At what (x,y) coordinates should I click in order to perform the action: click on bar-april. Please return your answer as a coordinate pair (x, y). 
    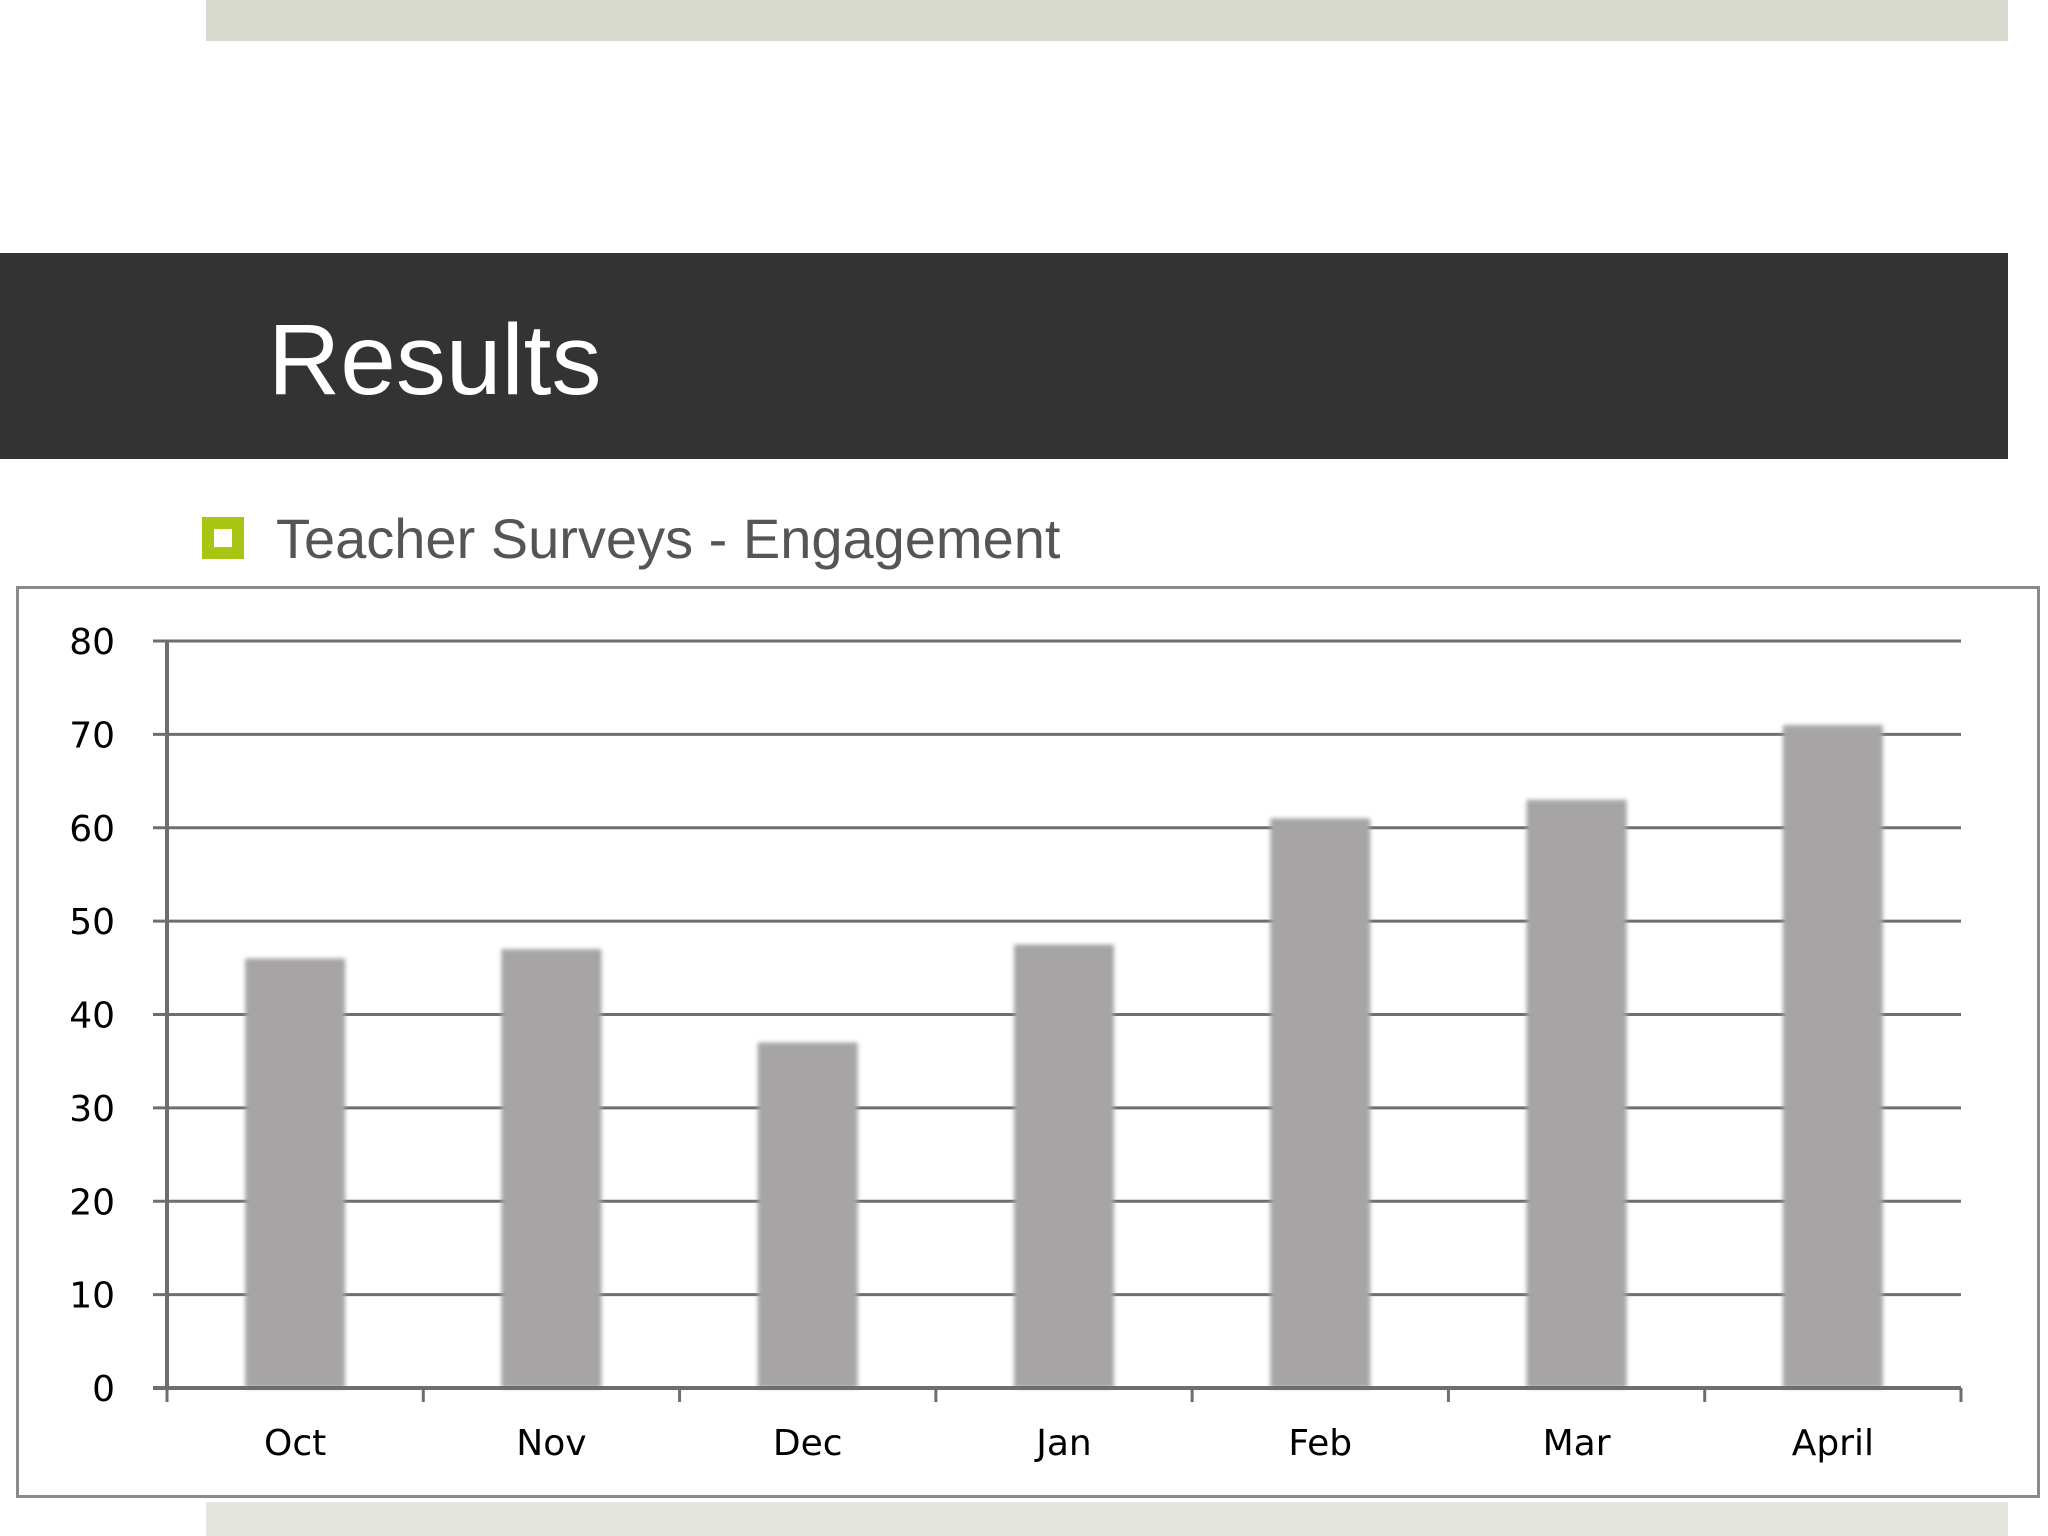
    Looking at the image, I should click on (1832, 1056).